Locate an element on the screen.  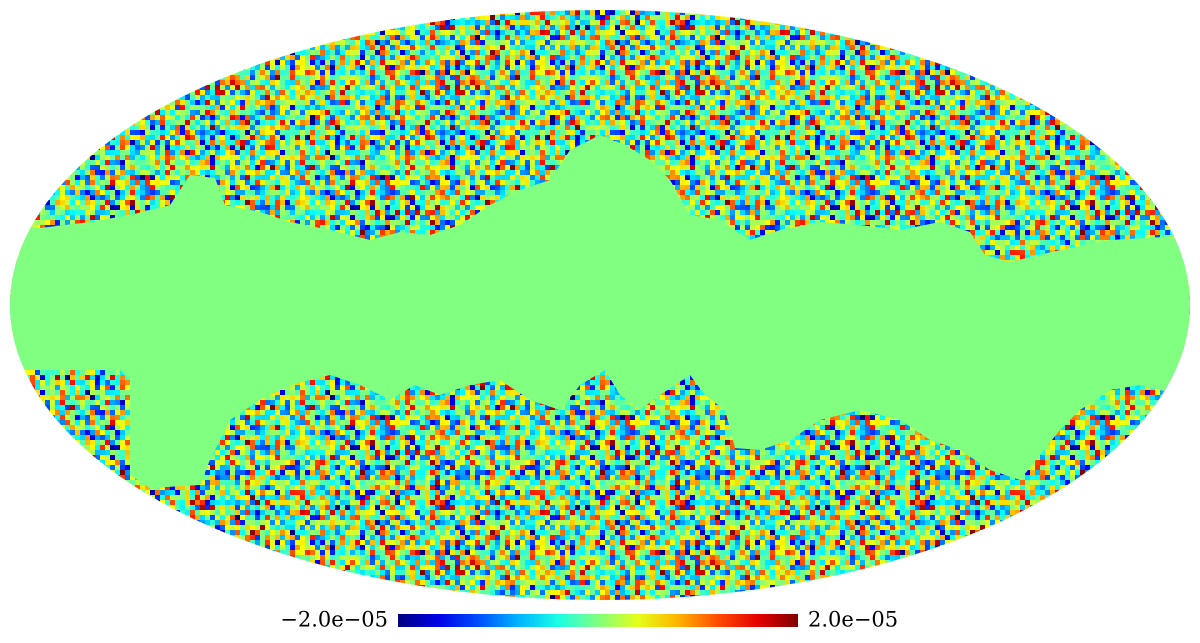
colorbar-min-label: −2.0e−05 is located at coordinates (334, 620).